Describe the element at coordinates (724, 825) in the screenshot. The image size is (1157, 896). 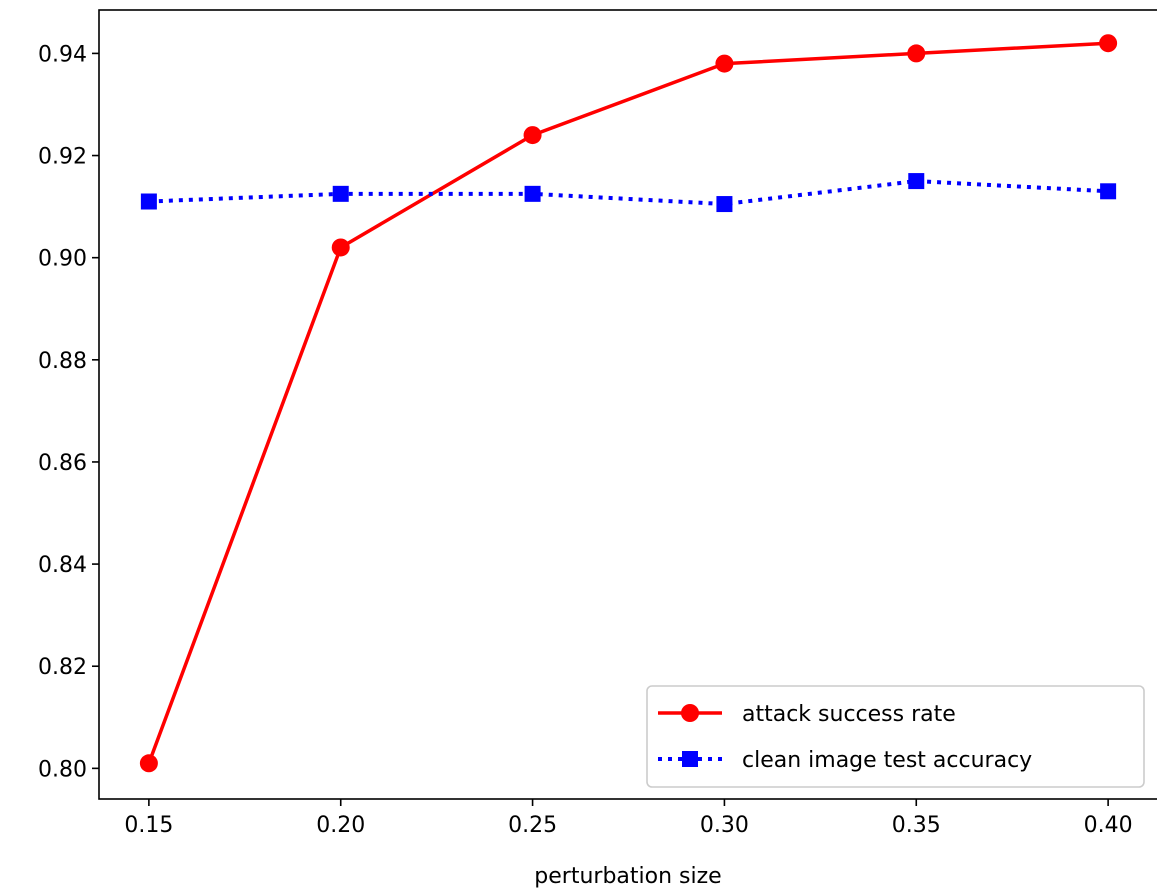
I see `x-tick-label: 0.30` at that location.